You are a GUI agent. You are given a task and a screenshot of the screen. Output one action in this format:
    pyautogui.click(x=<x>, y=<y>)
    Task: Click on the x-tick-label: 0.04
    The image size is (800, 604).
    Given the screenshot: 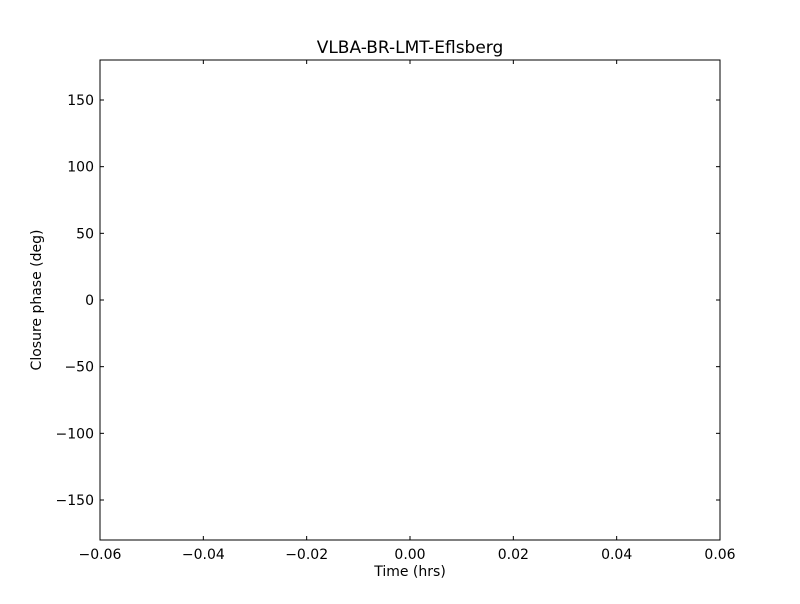 What is the action you would take?
    pyautogui.click(x=616, y=555)
    